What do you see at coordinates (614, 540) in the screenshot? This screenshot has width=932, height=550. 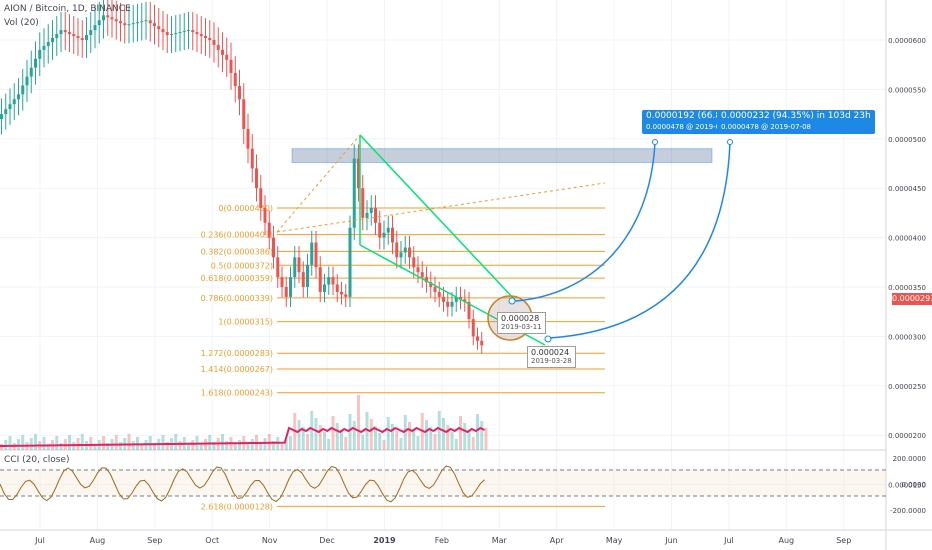 I see `x-tick-label: May` at bounding box center [614, 540].